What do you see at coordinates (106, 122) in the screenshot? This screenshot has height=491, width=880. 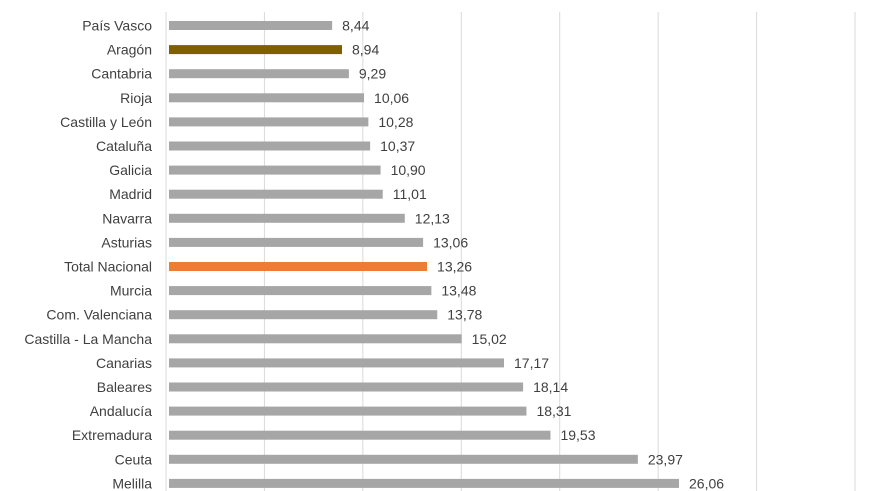 I see `category-label-4: Castilla y León` at bounding box center [106, 122].